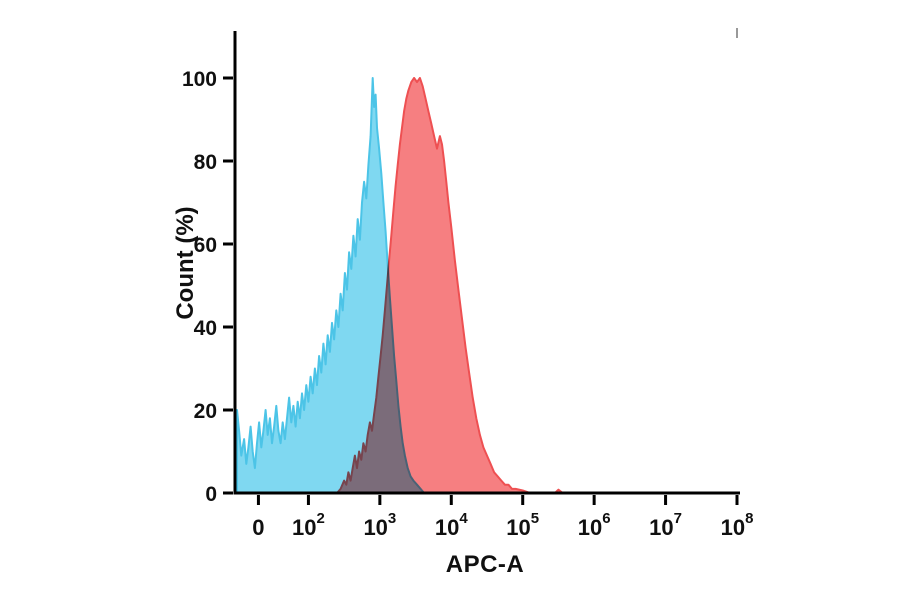  I want to click on x-tick-label: 10², so click(308, 525).